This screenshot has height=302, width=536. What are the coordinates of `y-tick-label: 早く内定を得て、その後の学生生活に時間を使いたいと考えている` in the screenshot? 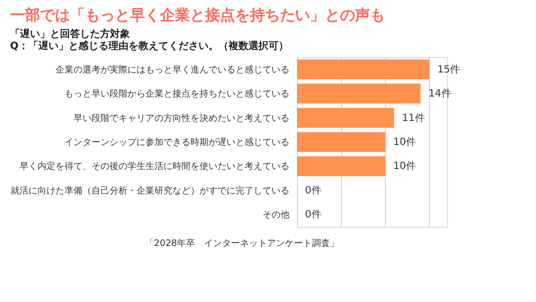 It's located at (155, 166).